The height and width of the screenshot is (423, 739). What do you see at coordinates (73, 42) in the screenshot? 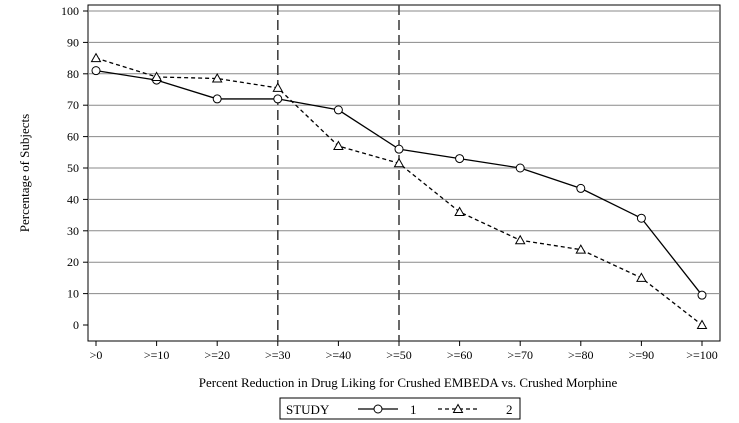
I see `y-tick-label-90: 90` at bounding box center [73, 42].